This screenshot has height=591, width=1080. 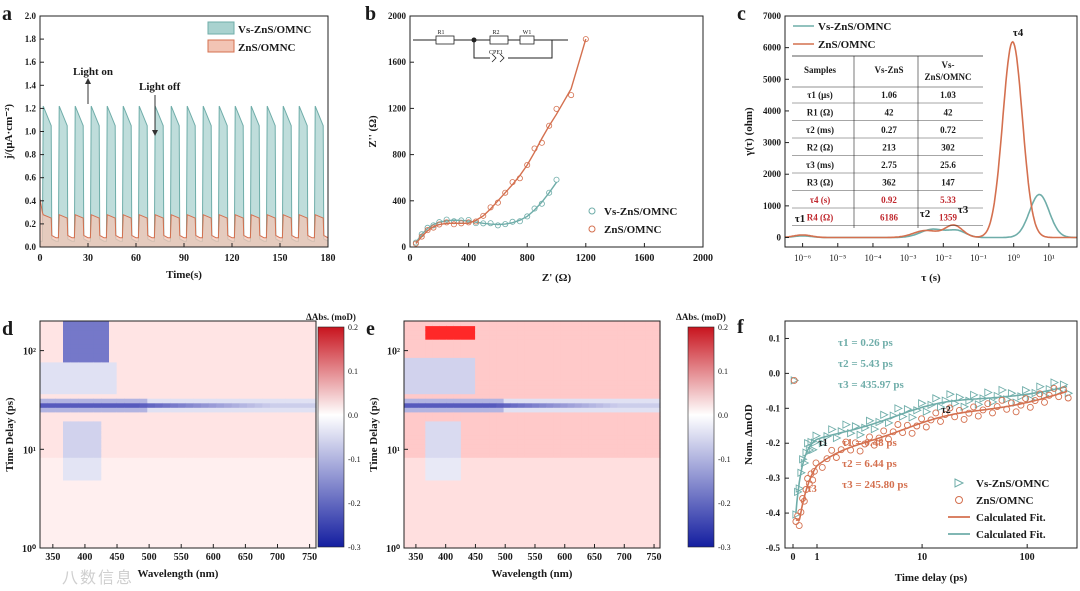 I want to click on table-cell: 25.6, so click(x=948, y=165).